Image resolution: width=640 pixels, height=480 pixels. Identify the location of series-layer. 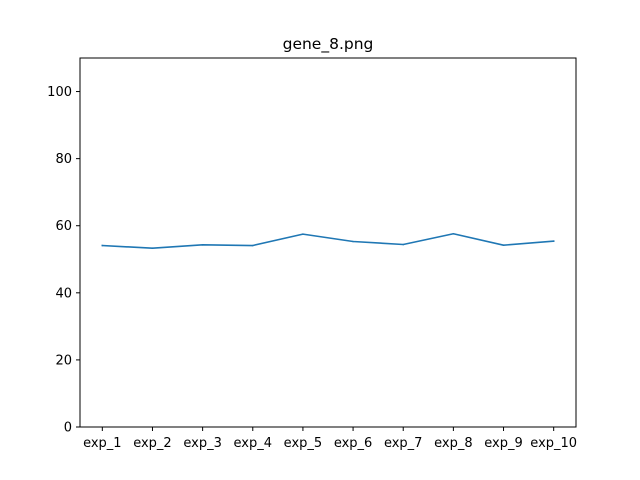
(328, 241).